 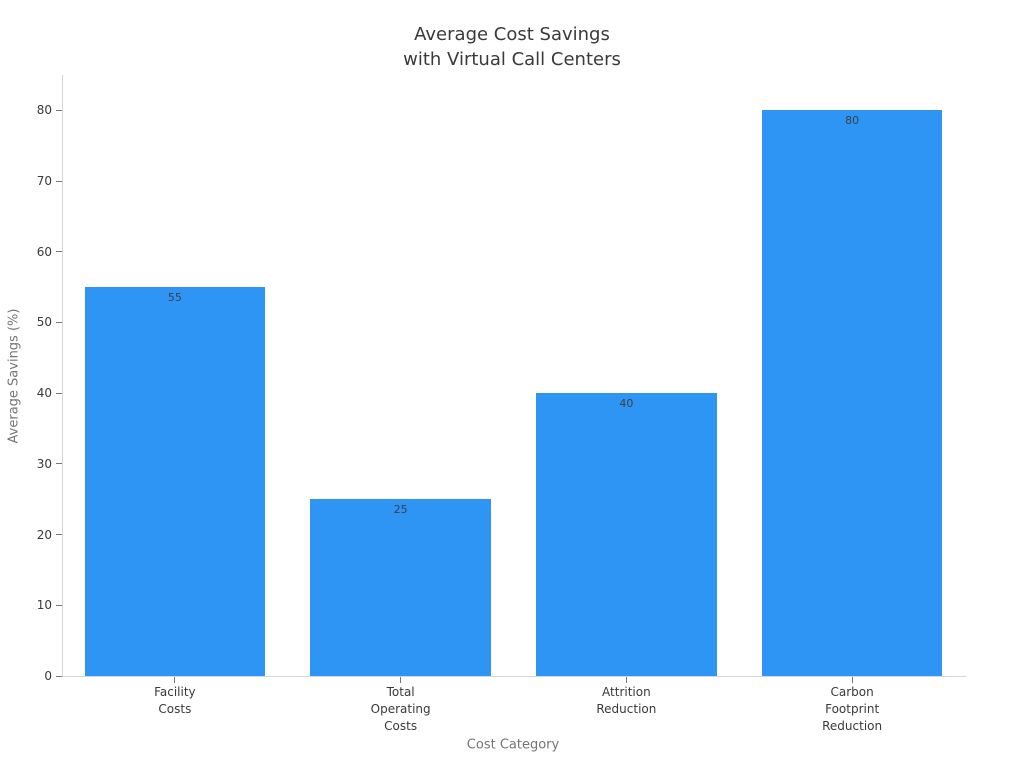 I want to click on x-tick-label: Total Operating Costs, so click(x=400, y=709).